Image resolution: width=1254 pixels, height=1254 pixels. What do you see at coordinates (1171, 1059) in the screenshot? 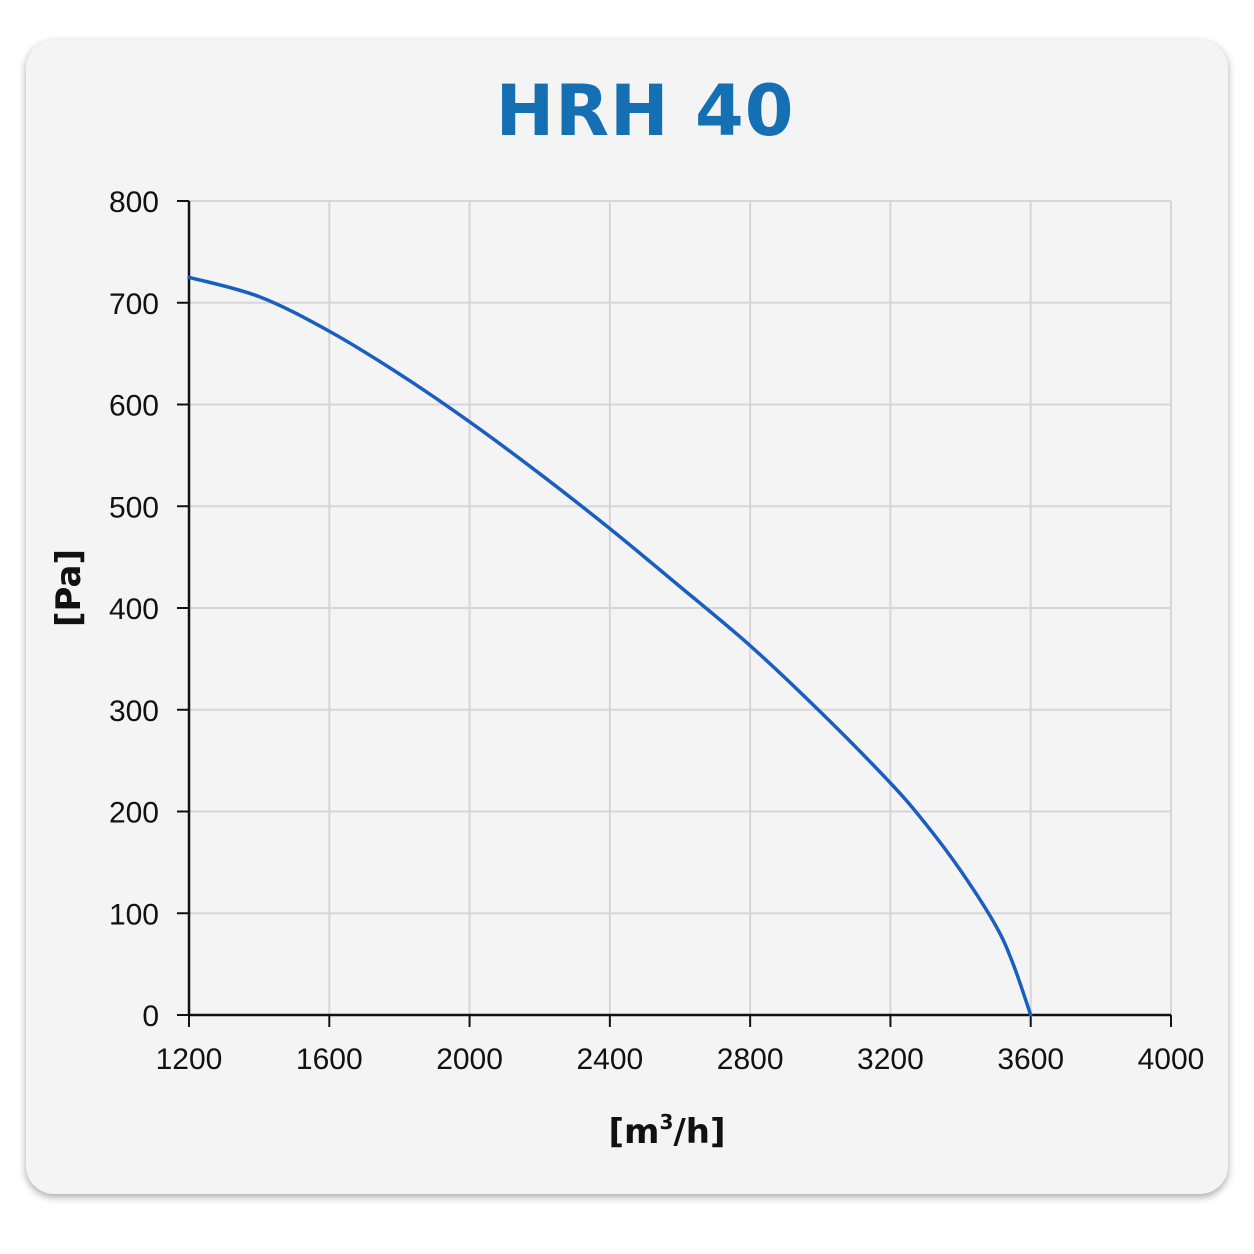
I see `x-tick-label: 4000` at bounding box center [1171, 1059].